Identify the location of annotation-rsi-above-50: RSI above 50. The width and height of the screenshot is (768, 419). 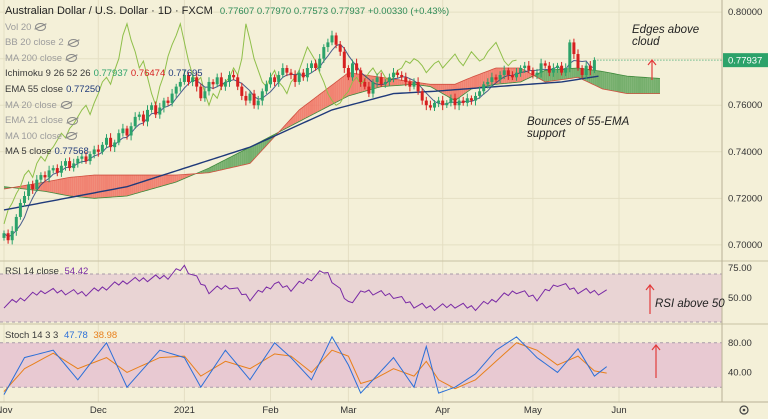
(690, 304).